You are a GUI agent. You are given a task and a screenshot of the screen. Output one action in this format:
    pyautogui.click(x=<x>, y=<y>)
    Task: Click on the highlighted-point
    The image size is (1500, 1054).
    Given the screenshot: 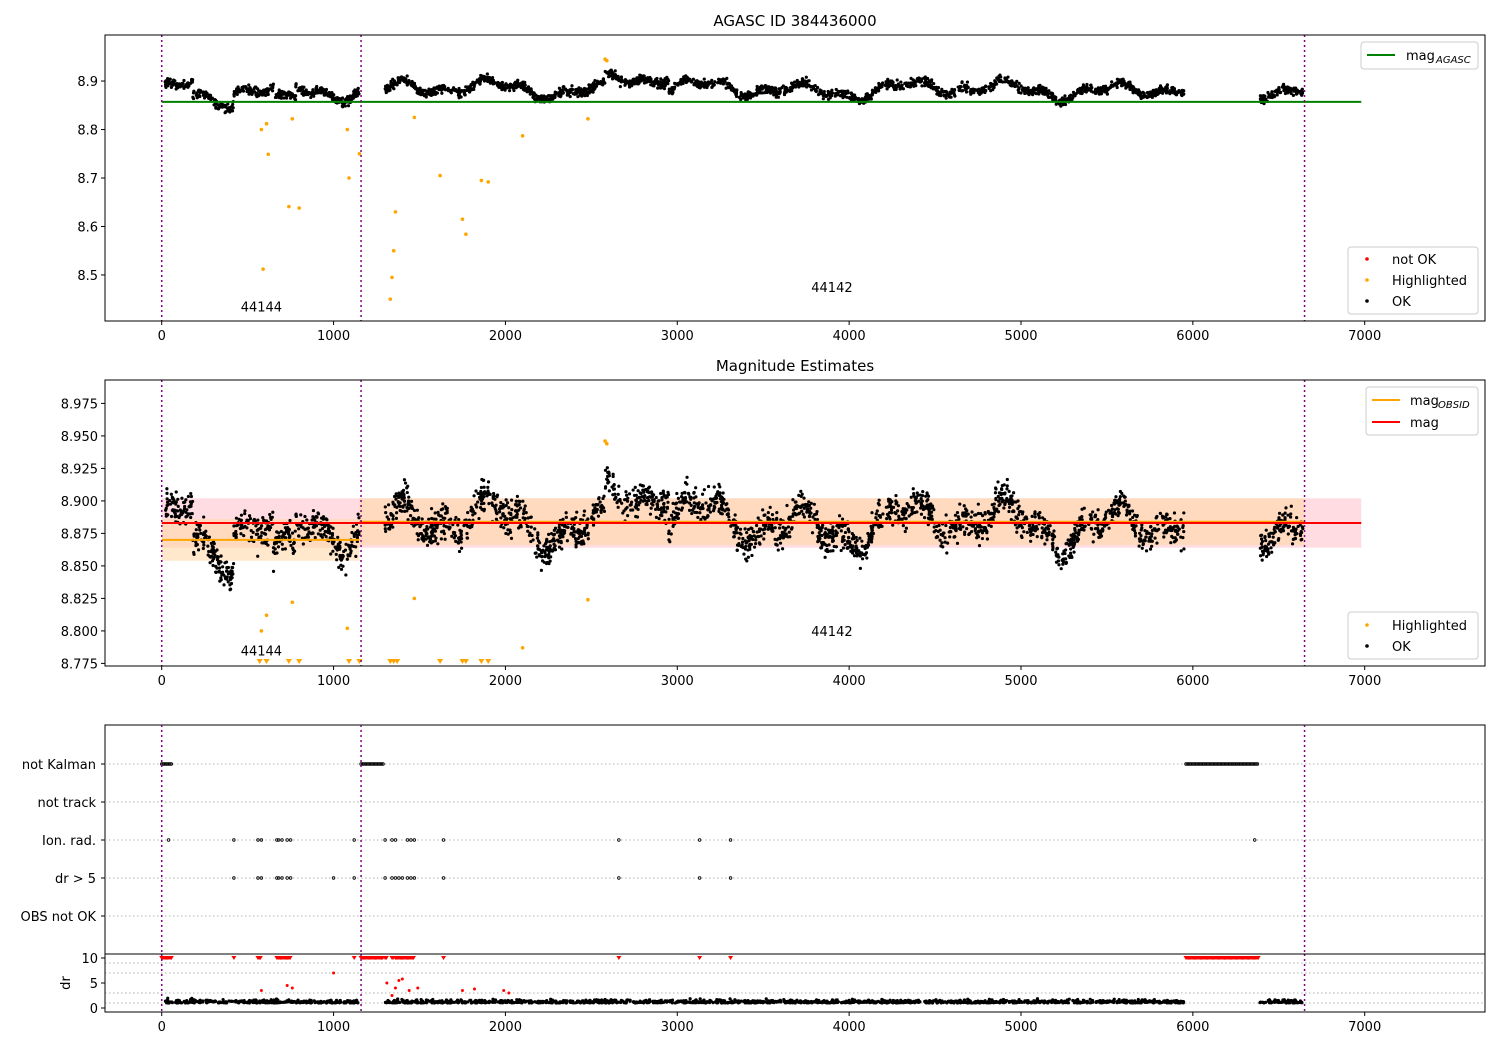 What is the action you would take?
    pyautogui.click(x=440, y=176)
    